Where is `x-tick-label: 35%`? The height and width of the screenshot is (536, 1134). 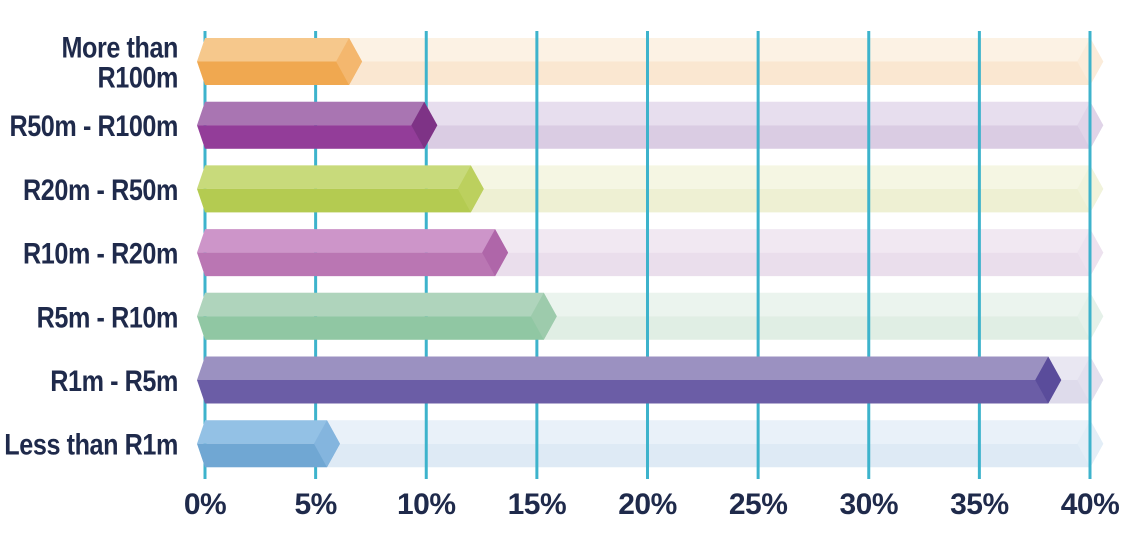
x-tick-label: 35% is located at coordinates (979, 504).